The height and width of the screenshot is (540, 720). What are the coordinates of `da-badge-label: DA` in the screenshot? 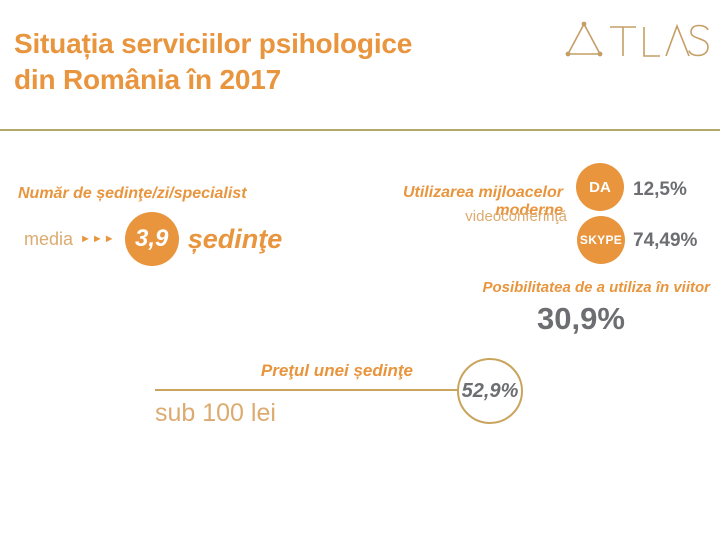 It's located at (600, 187).